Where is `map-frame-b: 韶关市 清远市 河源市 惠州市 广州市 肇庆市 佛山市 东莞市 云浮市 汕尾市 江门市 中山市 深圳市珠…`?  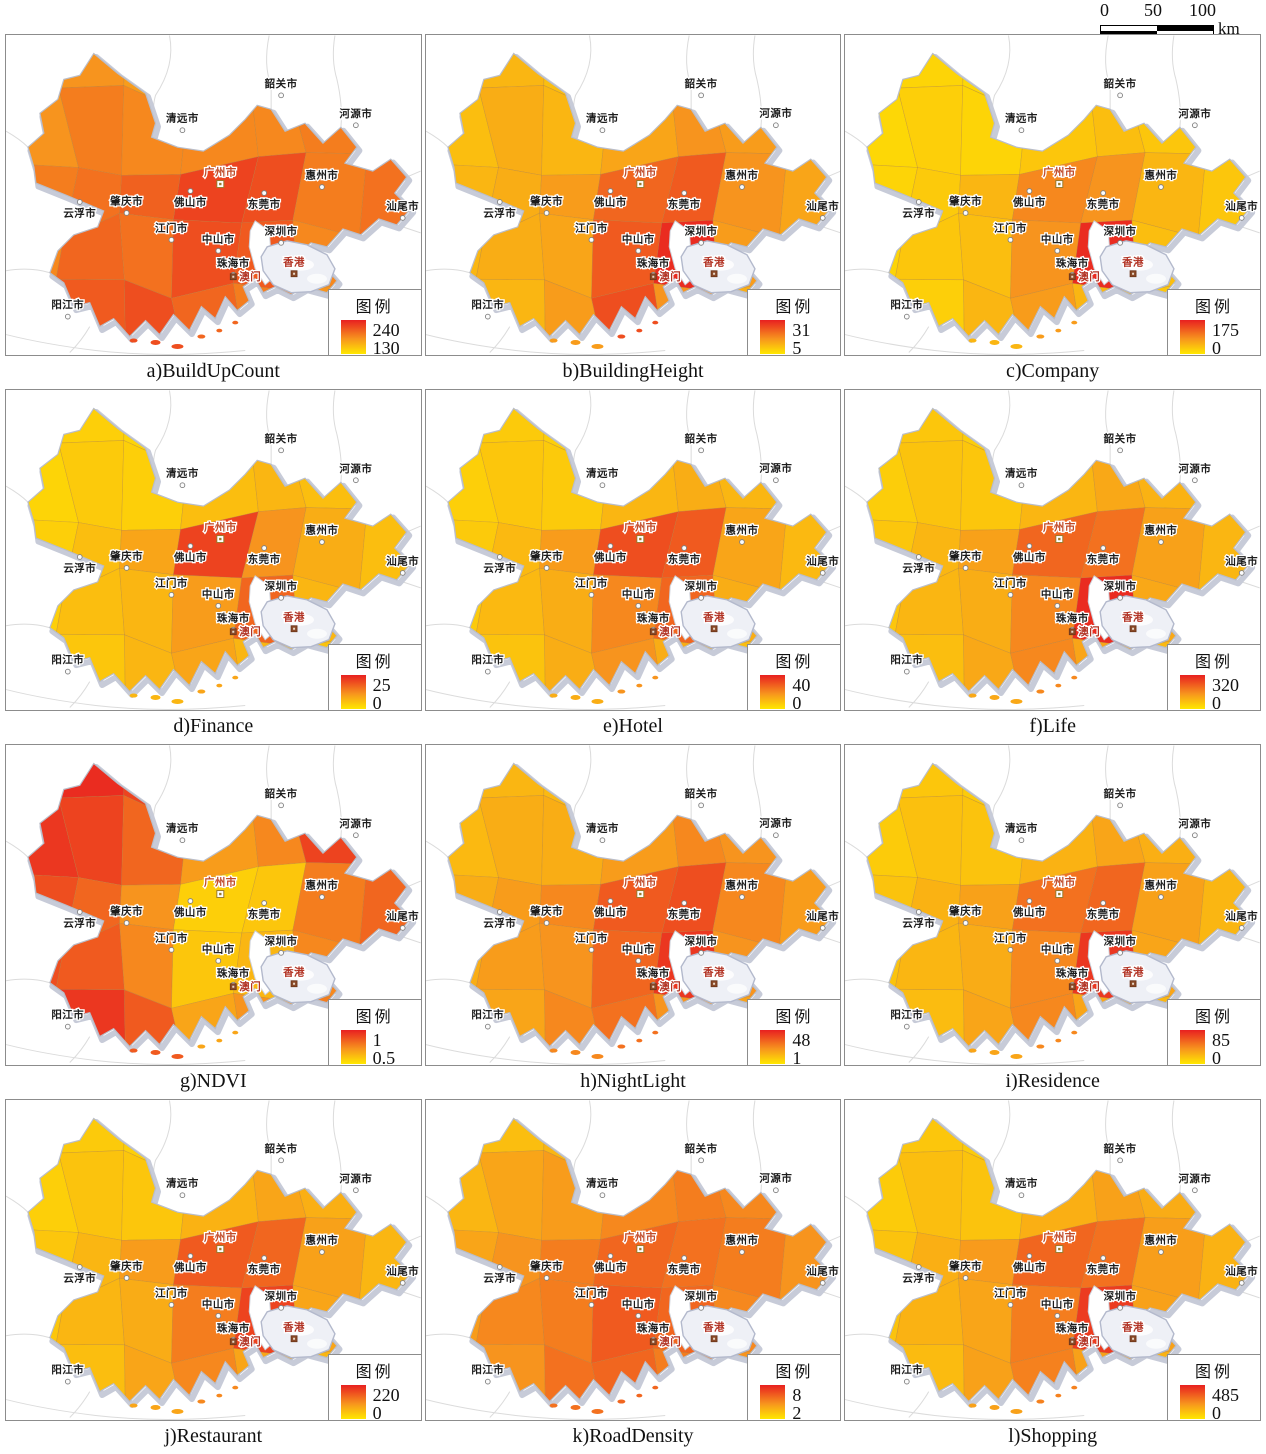 map-frame-b: 韶关市 清远市 河源市 惠州市 广州市 肇庆市 佛山市 东莞市 云浮市 汕尾市 江门市 中山市 深圳市珠… is located at coordinates (633, 195).